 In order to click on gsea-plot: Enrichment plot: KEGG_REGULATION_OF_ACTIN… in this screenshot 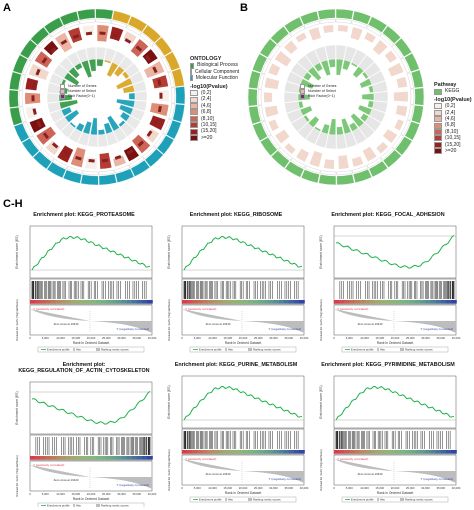, I will do `click(84, 434)`.